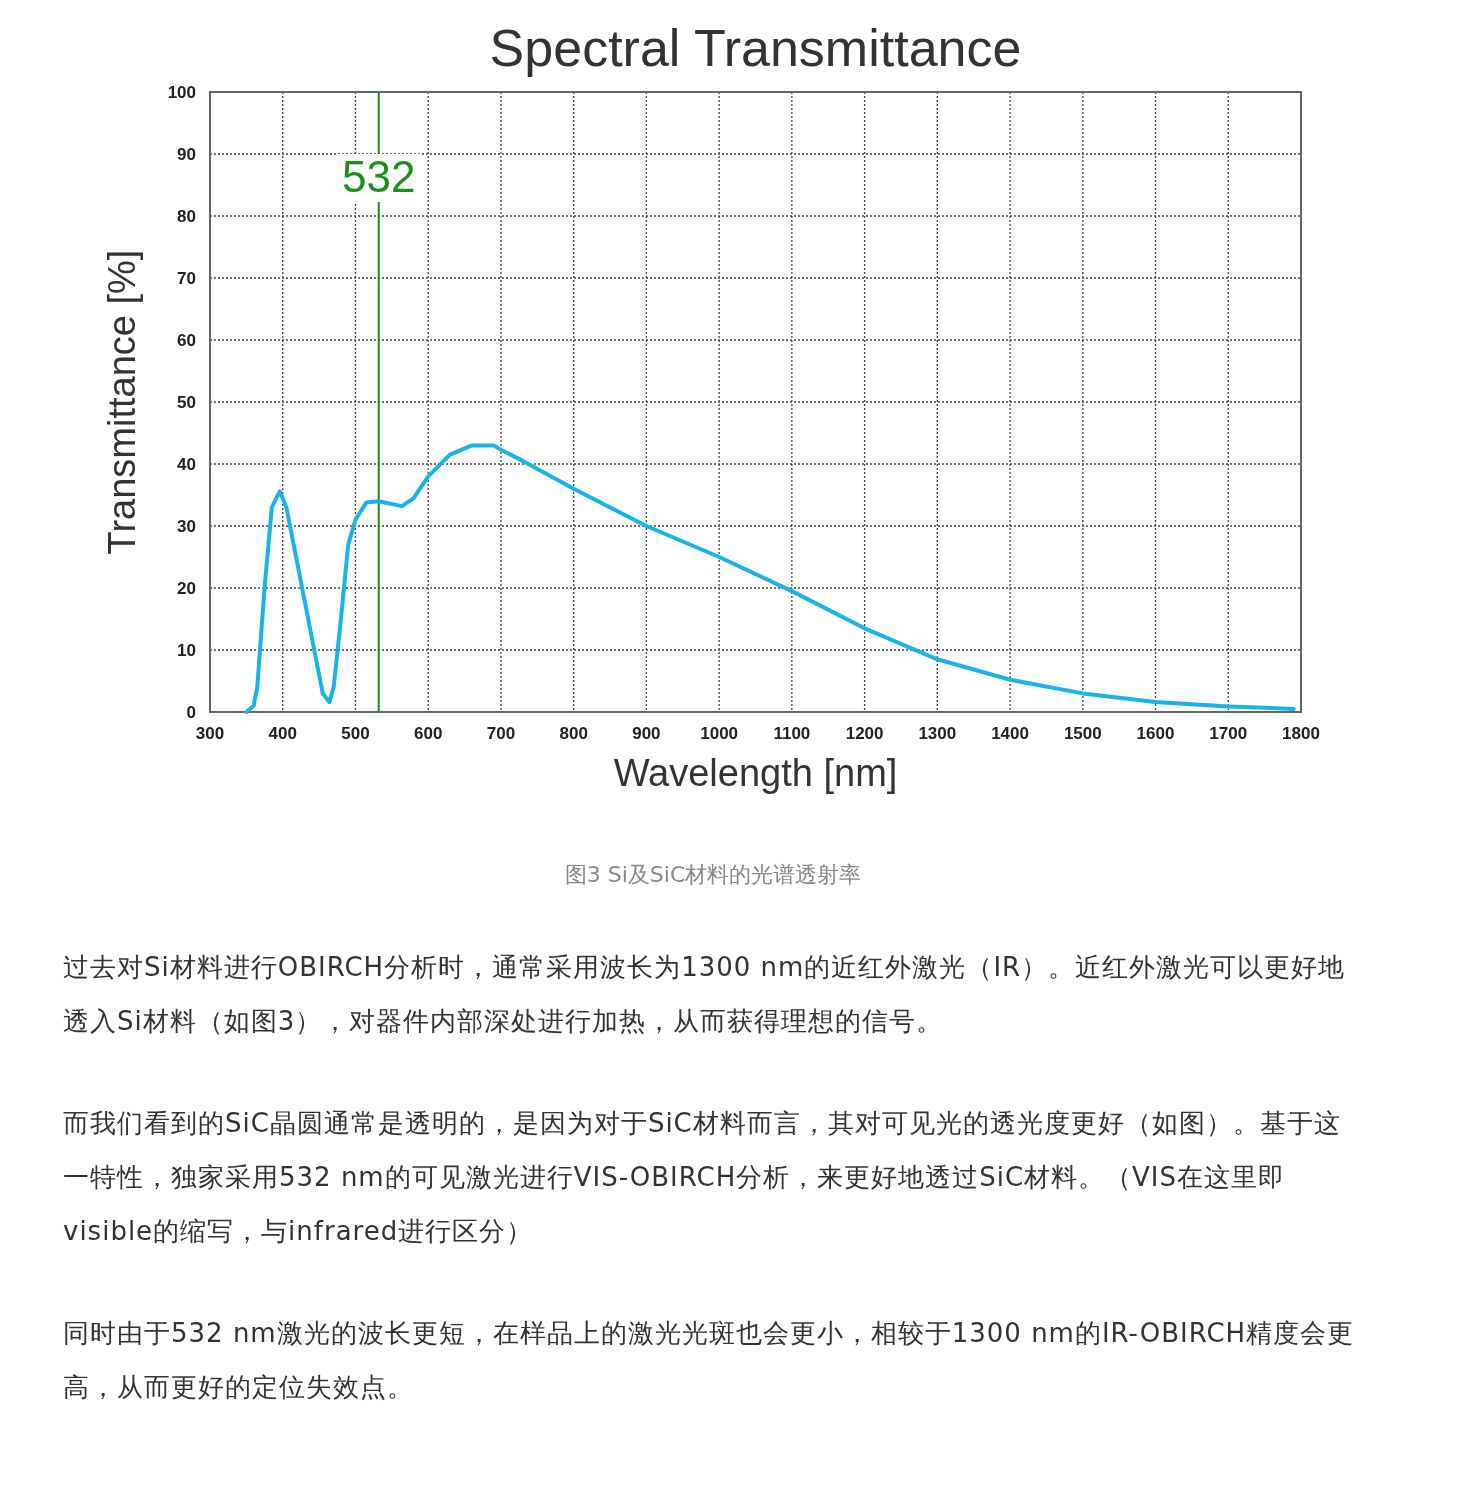  Describe the element at coordinates (186, 154) in the screenshot. I see `y-tick-label: 90` at that location.